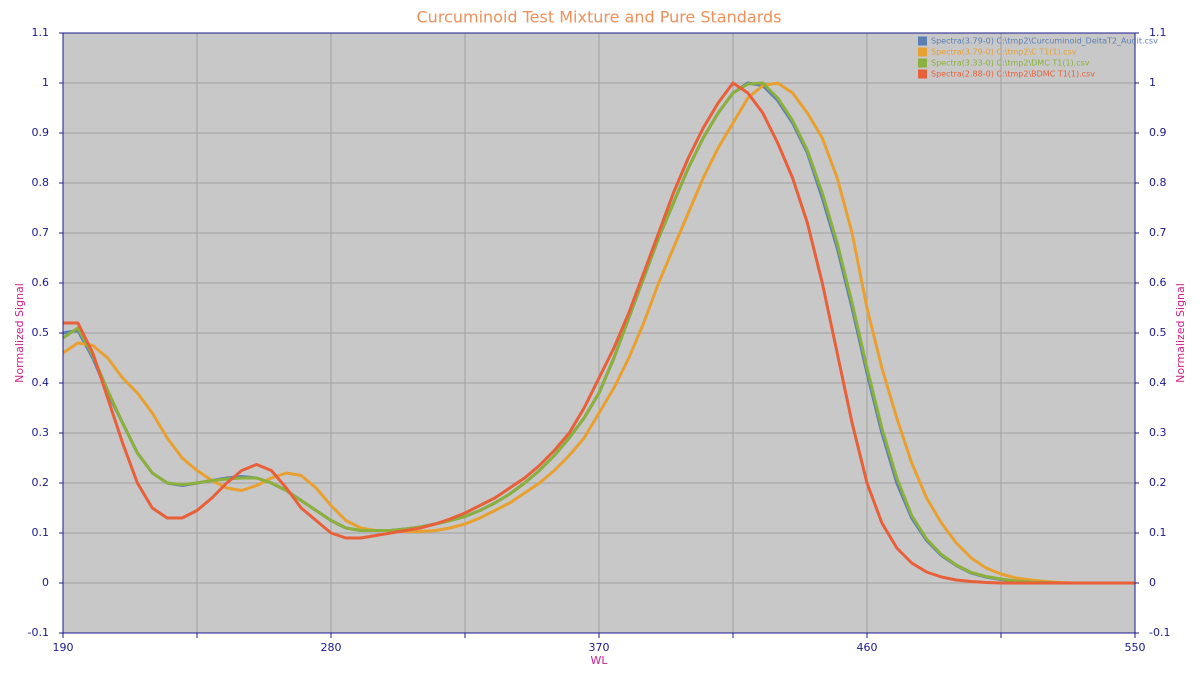 The width and height of the screenshot is (1200, 675). Describe the element at coordinates (1158, 482) in the screenshot. I see `y2-tick-label: 0.2` at that location.